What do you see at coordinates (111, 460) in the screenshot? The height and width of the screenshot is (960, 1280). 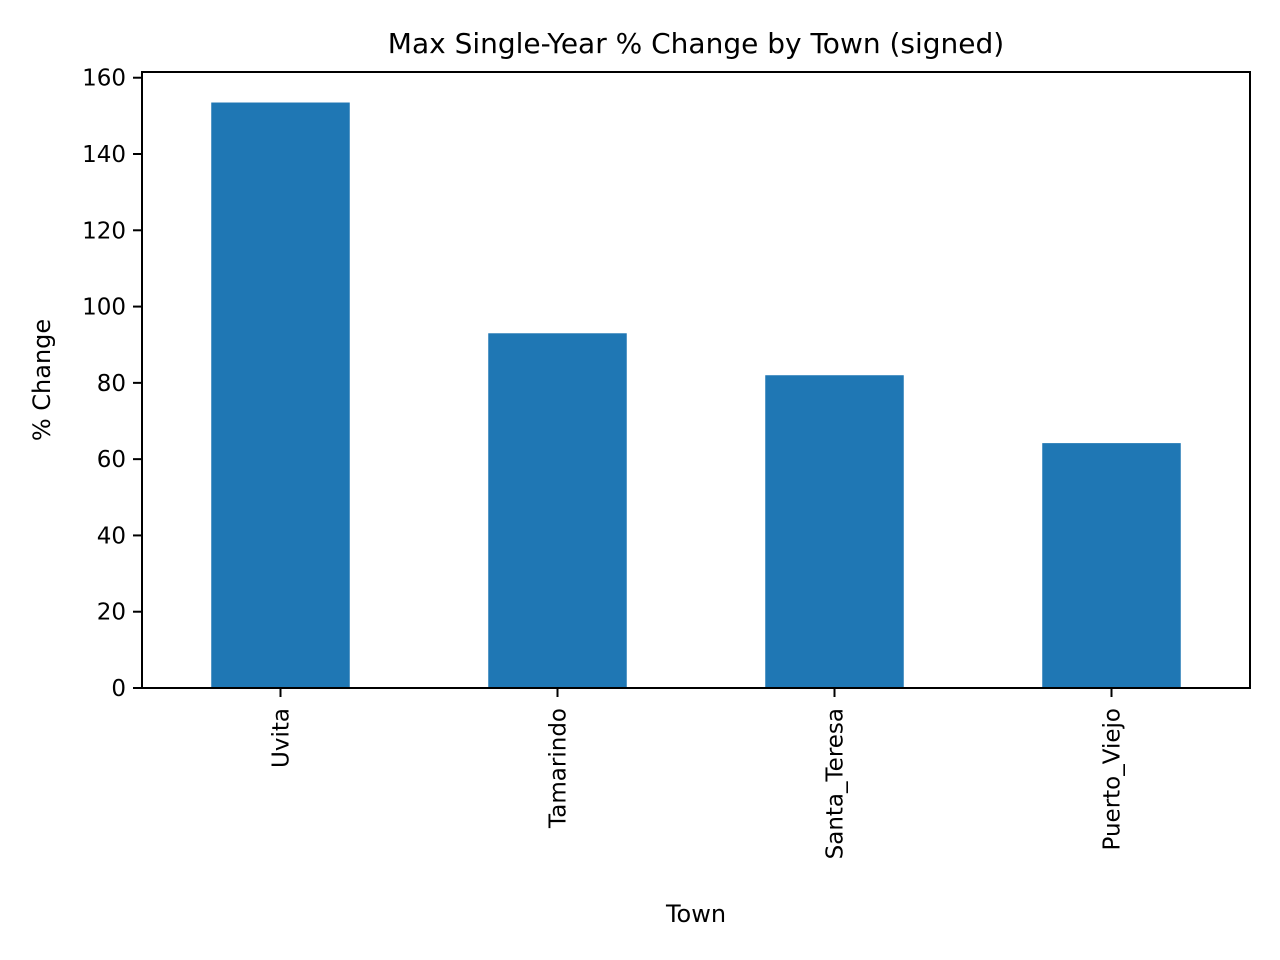 I see `y-tick-label: 60` at bounding box center [111, 460].